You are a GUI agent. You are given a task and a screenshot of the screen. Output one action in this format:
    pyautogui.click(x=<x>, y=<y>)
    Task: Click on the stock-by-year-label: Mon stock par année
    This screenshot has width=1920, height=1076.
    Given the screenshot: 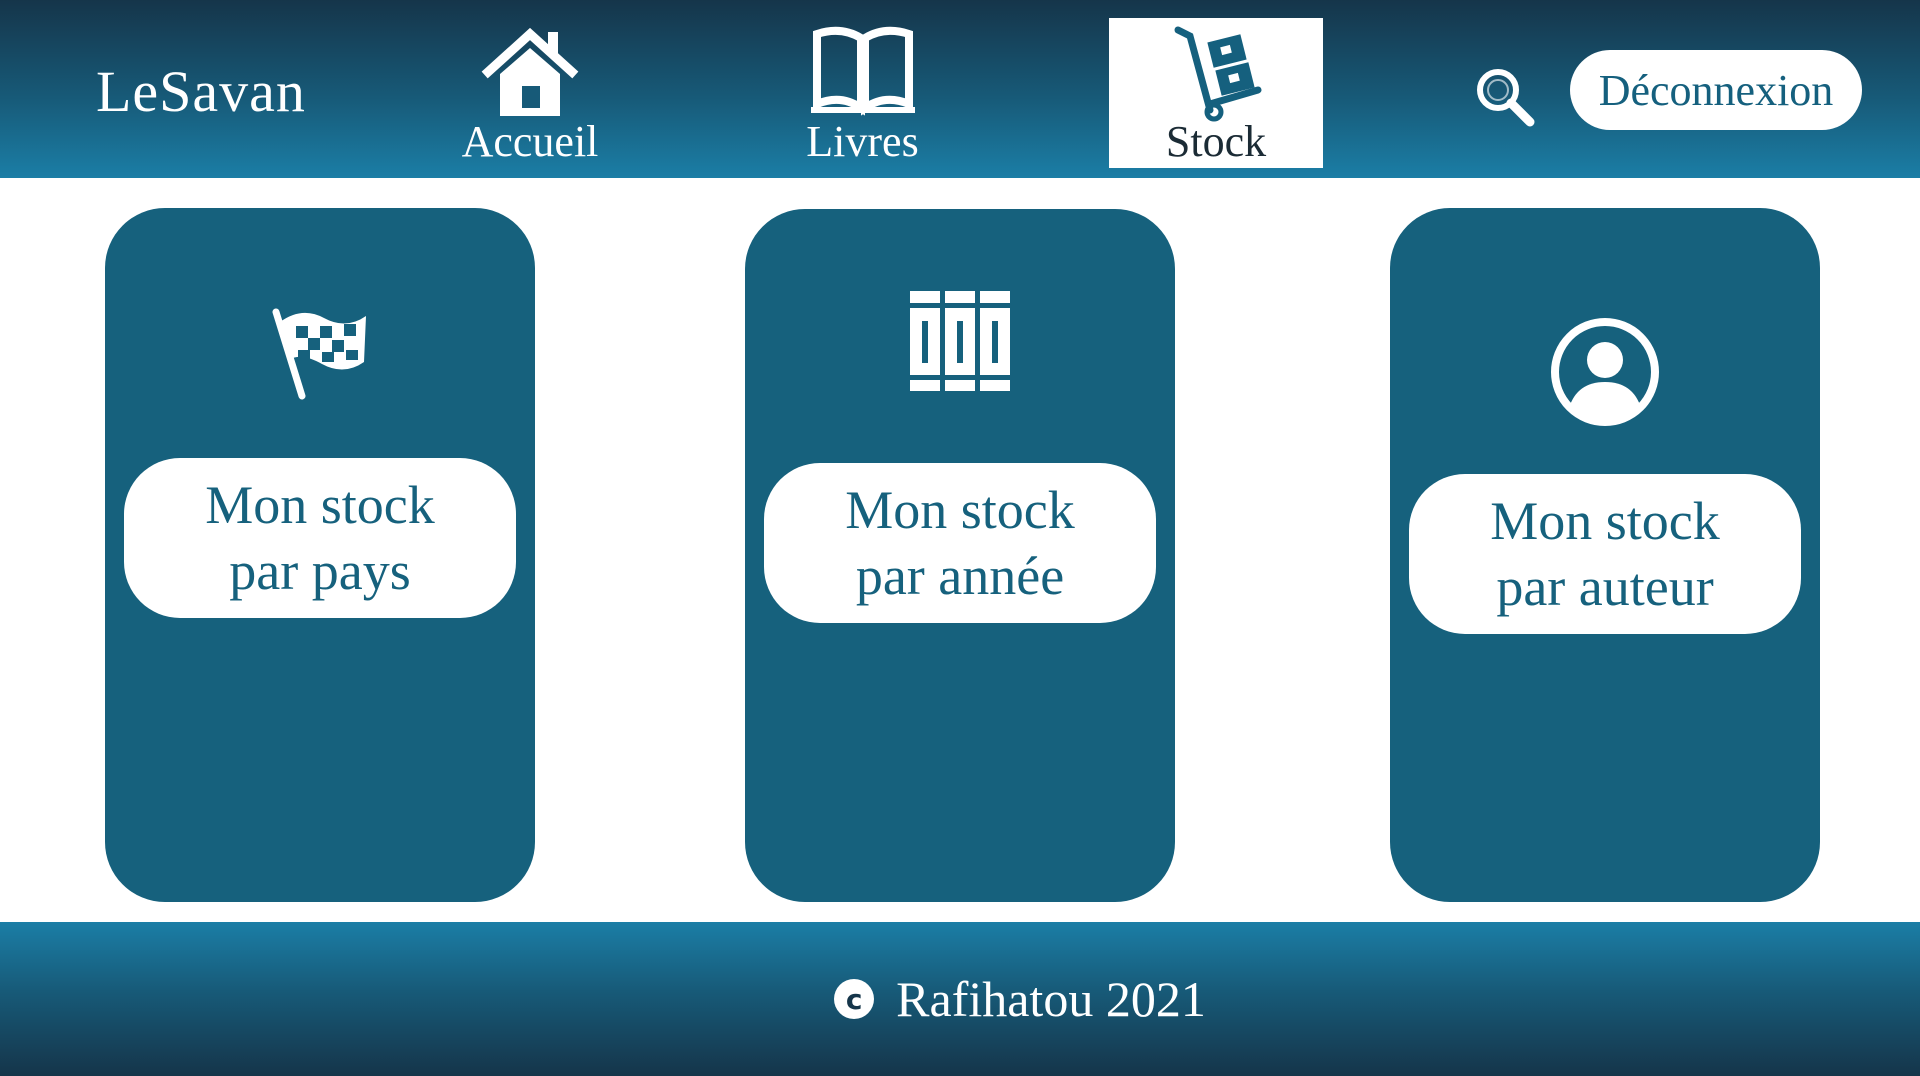 What is the action you would take?
    pyautogui.click(x=960, y=543)
    